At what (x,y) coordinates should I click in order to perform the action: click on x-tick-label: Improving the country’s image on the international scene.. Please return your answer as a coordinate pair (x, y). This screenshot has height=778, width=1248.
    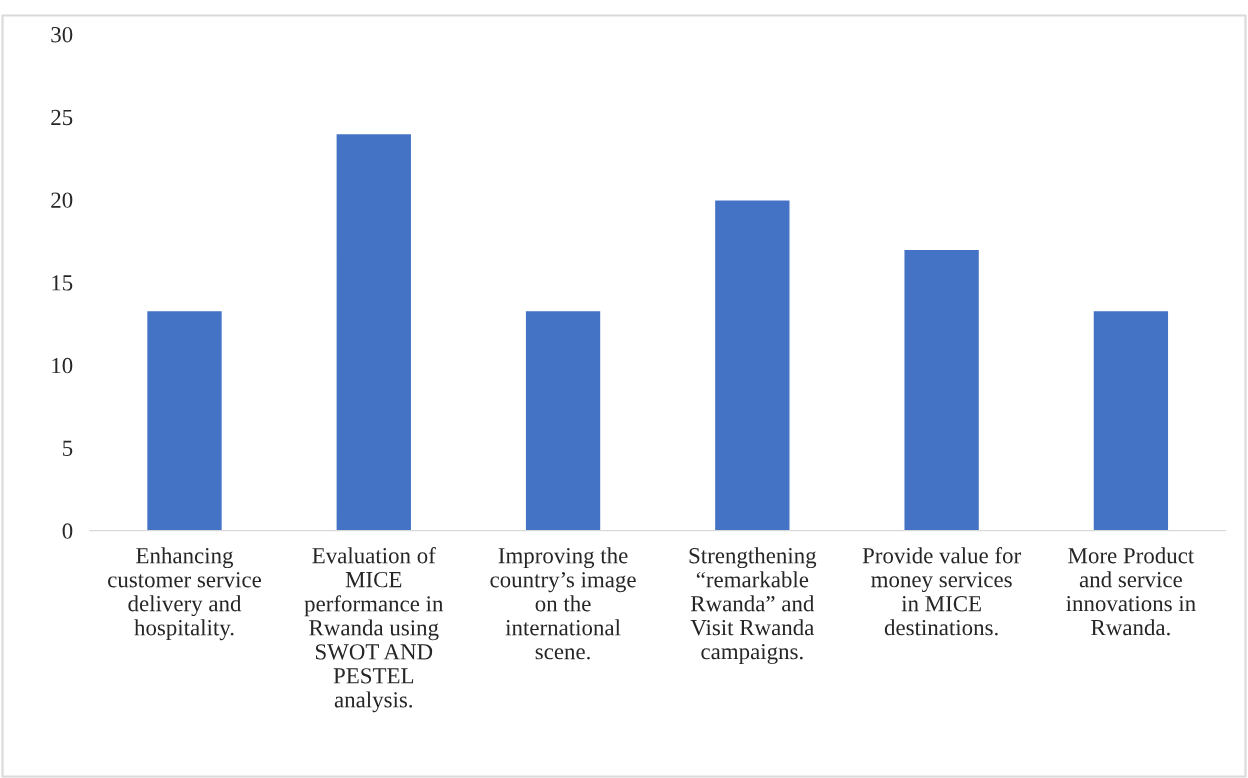
    Looking at the image, I should click on (563, 603).